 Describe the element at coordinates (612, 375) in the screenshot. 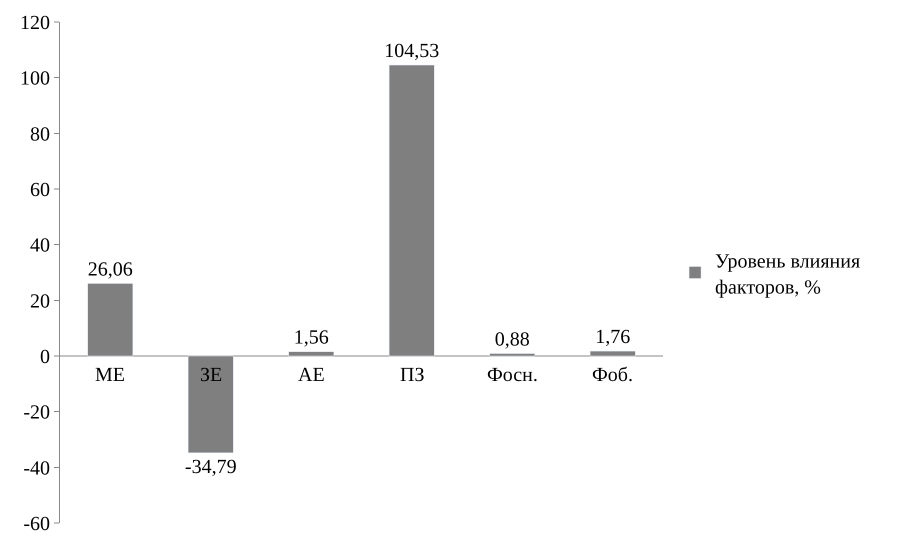

I see `x-tick-label: Фоб.` at that location.